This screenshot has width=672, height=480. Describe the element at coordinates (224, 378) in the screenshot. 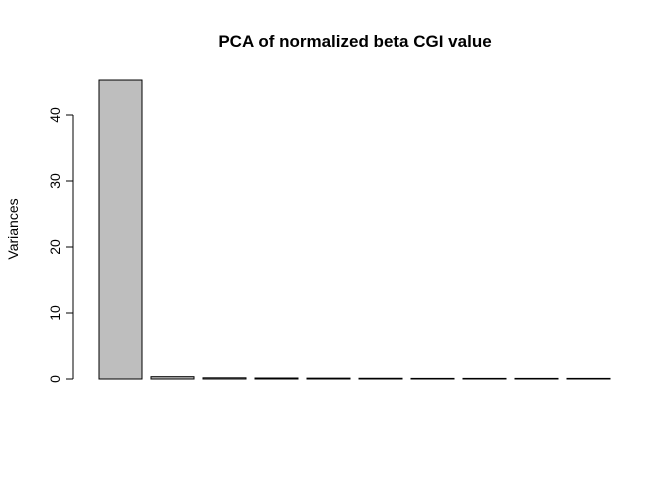

I see `bar-pc3` at that location.